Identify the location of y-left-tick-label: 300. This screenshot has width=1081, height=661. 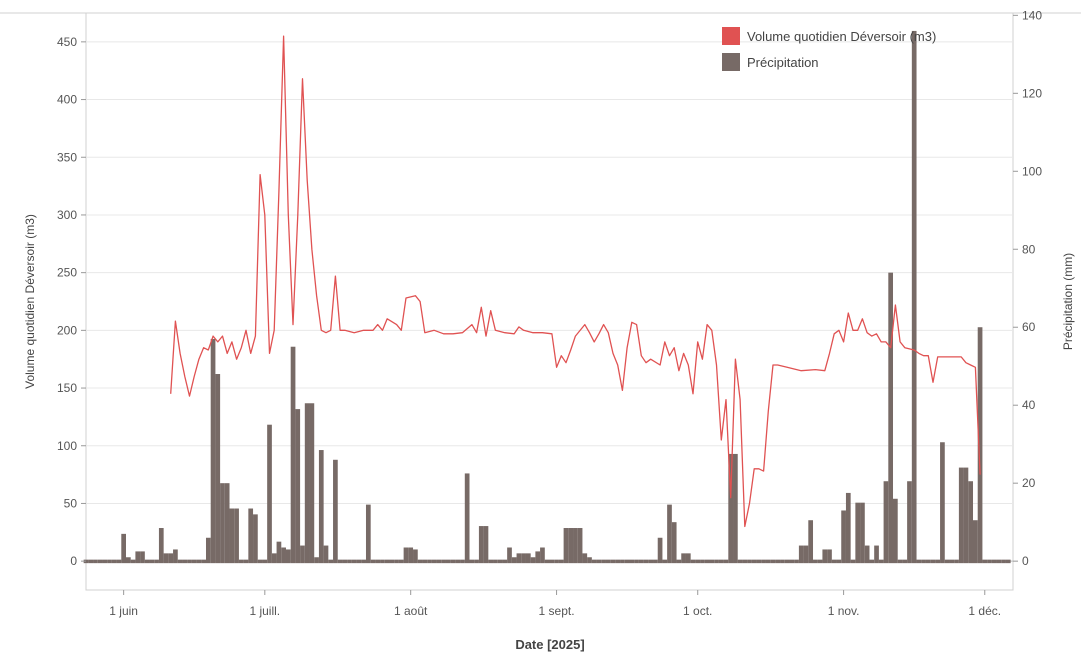
(67, 215).